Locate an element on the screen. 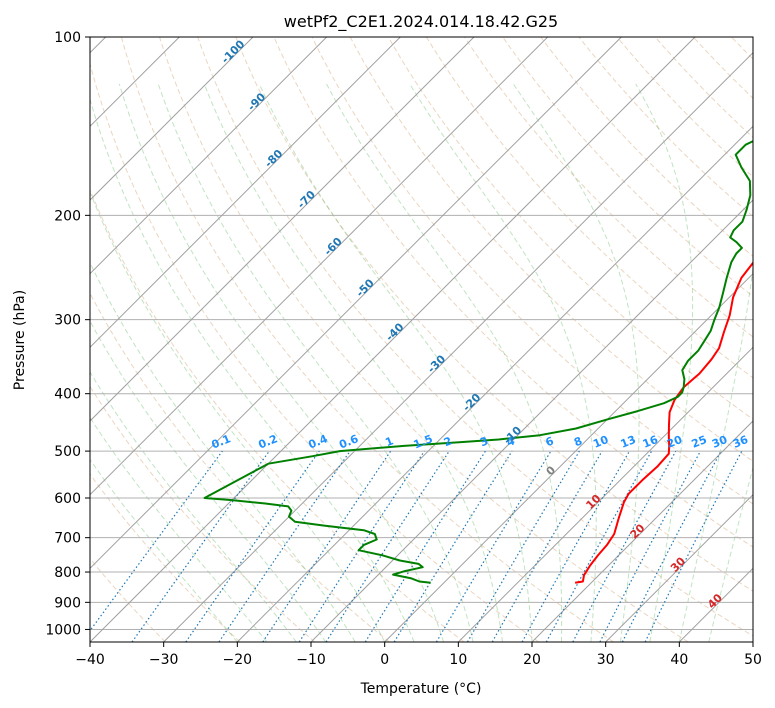 The image size is (775, 708). x-tick-label: −30 is located at coordinates (164, 660).